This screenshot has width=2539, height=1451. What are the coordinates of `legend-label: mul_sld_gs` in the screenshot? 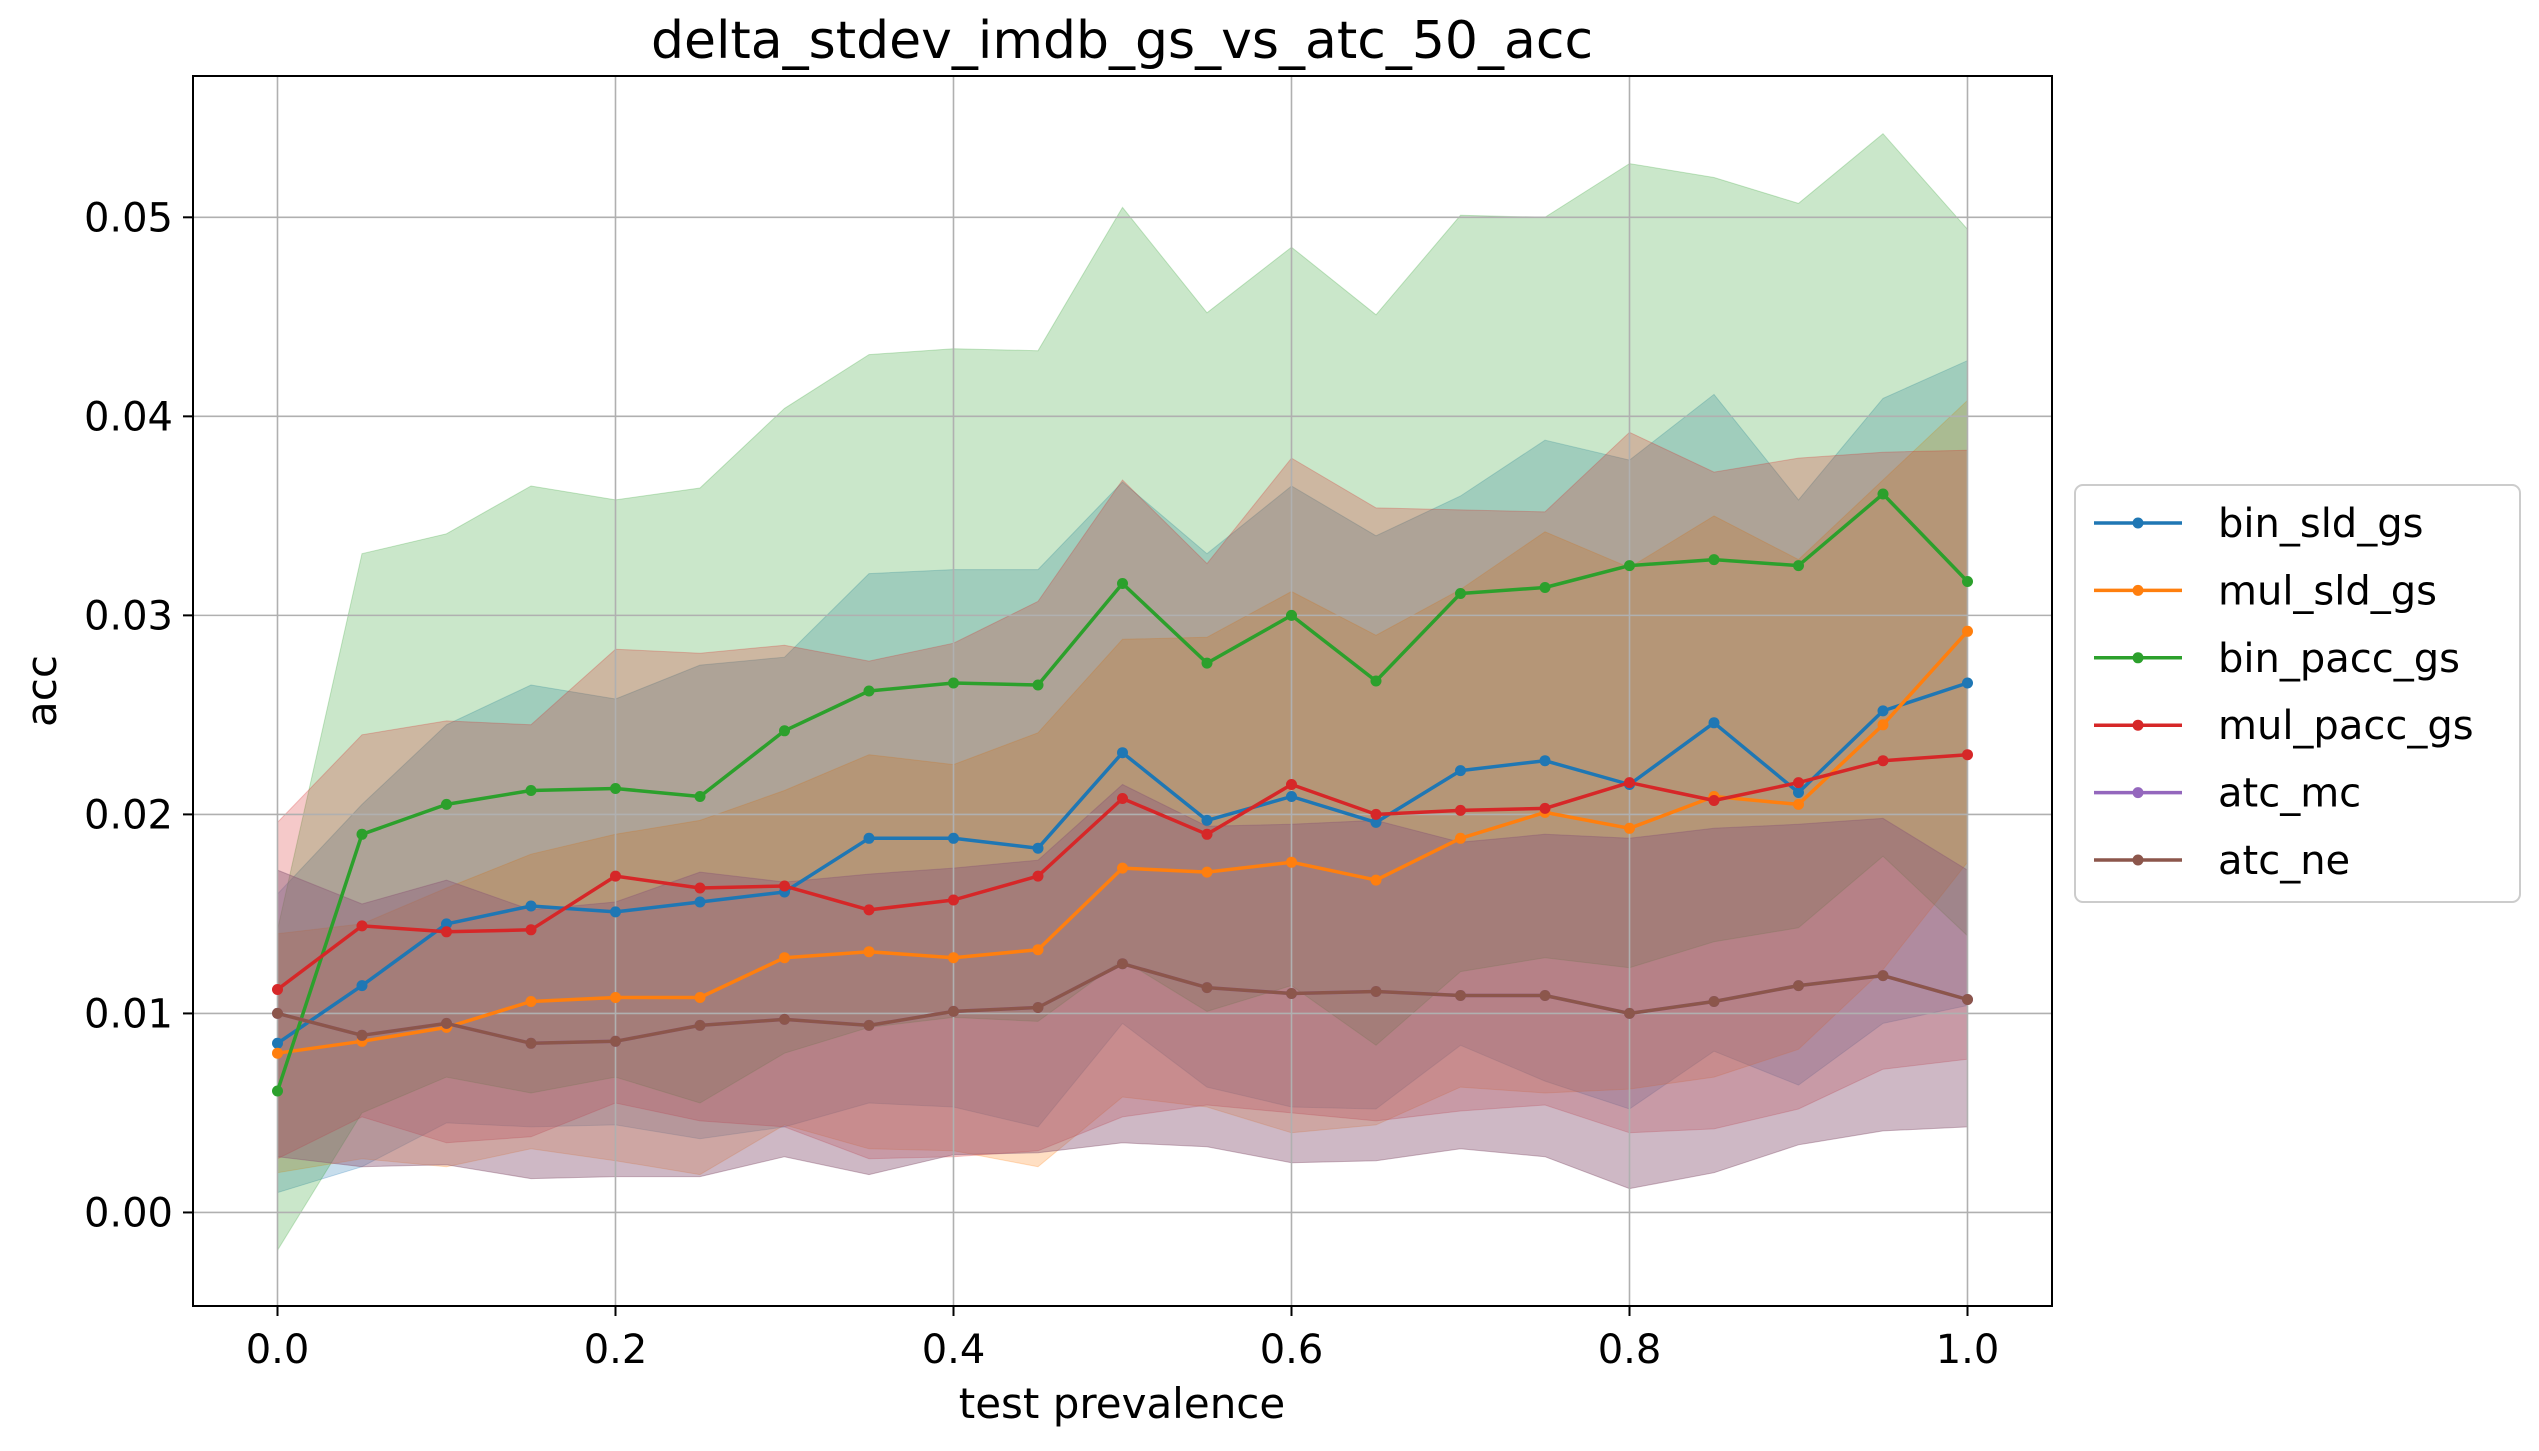 It's located at (2327, 591).